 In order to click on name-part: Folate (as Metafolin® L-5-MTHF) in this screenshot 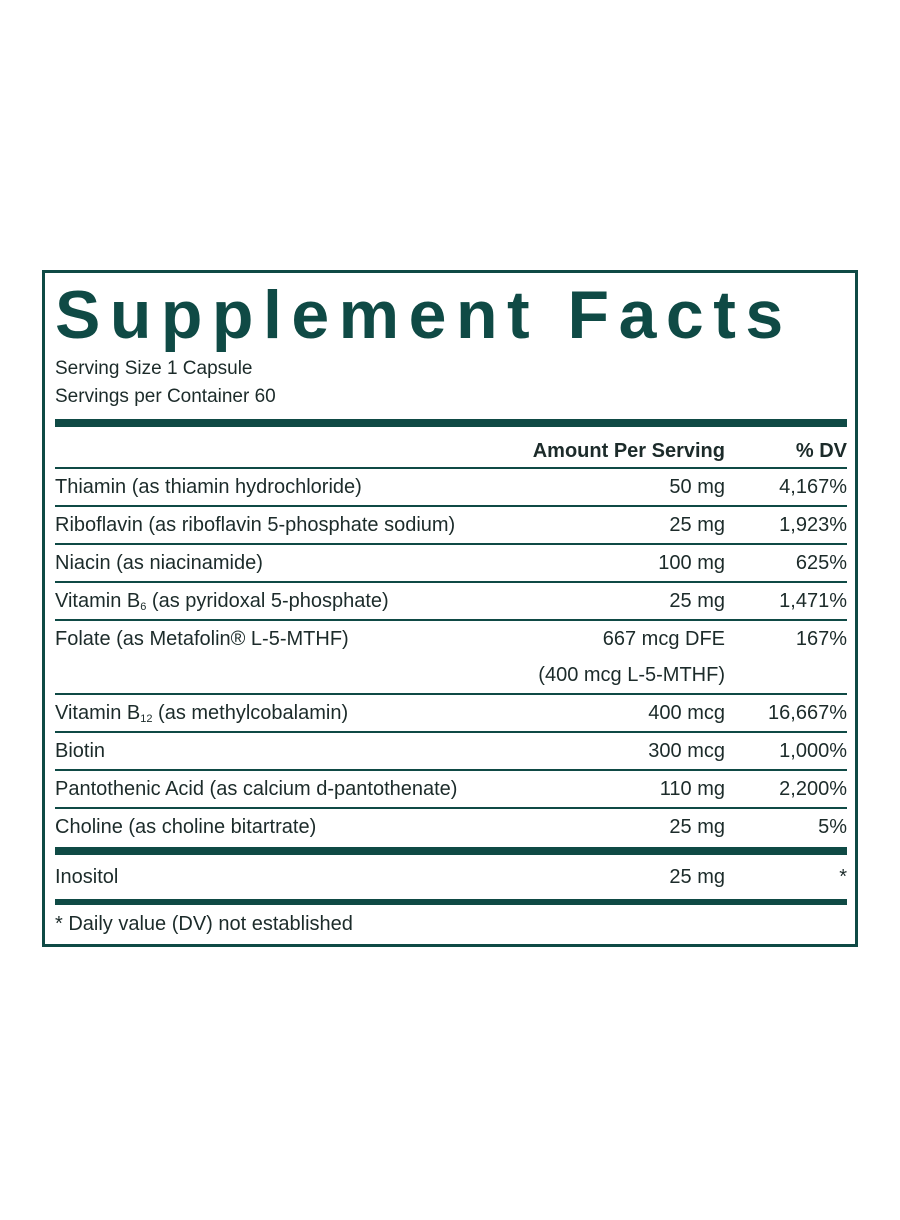, I will do `click(202, 639)`.